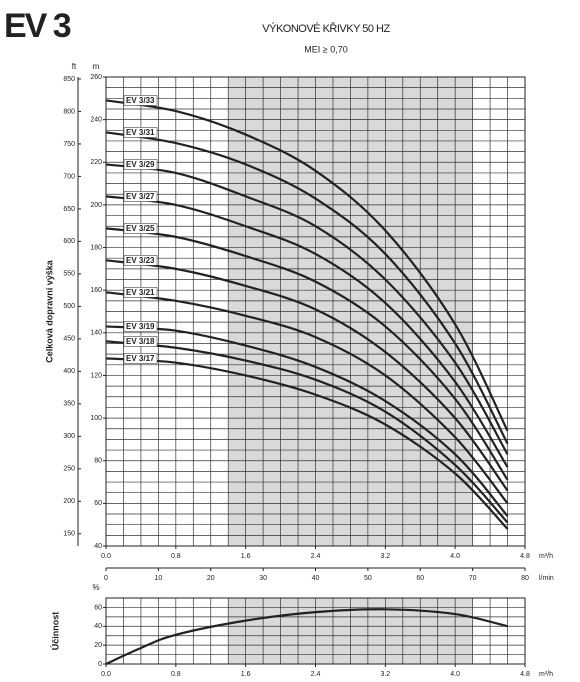 The image size is (580, 682). What do you see at coordinates (473, 578) in the screenshot?
I see `x2-tick-label: 70` at bounding box center [473, 578].